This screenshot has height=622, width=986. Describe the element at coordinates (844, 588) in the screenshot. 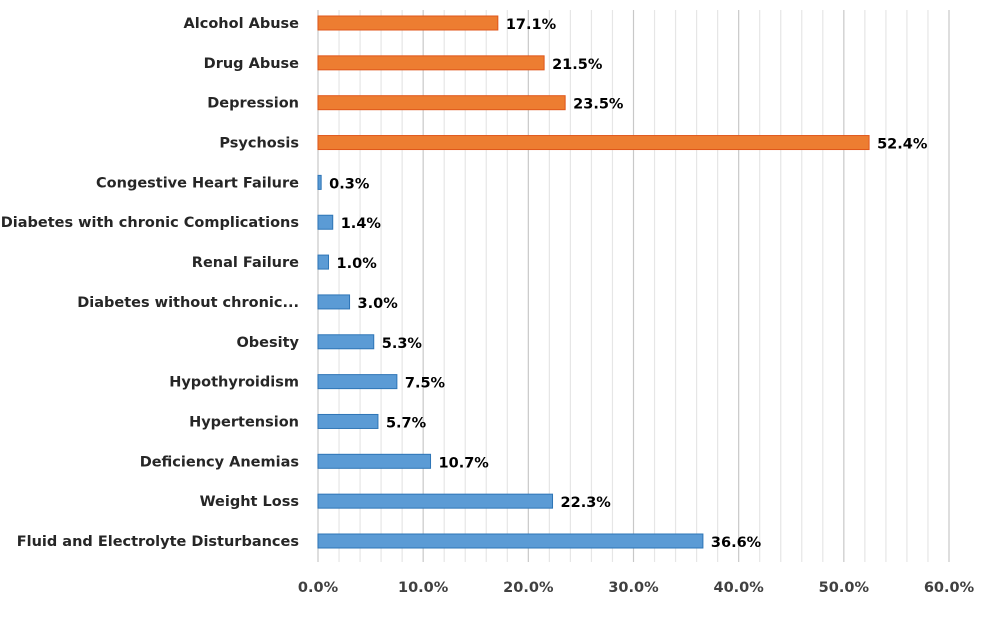

I see `x-tick-label: 50.0%` at that location.